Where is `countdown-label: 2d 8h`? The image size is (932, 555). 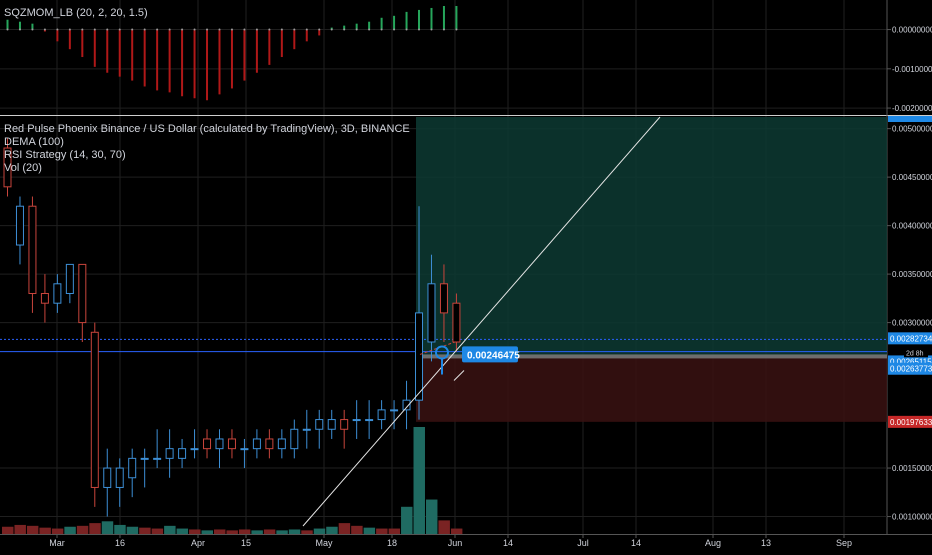
countdown-label: 2d 8h is located at coordinates (915, 353).